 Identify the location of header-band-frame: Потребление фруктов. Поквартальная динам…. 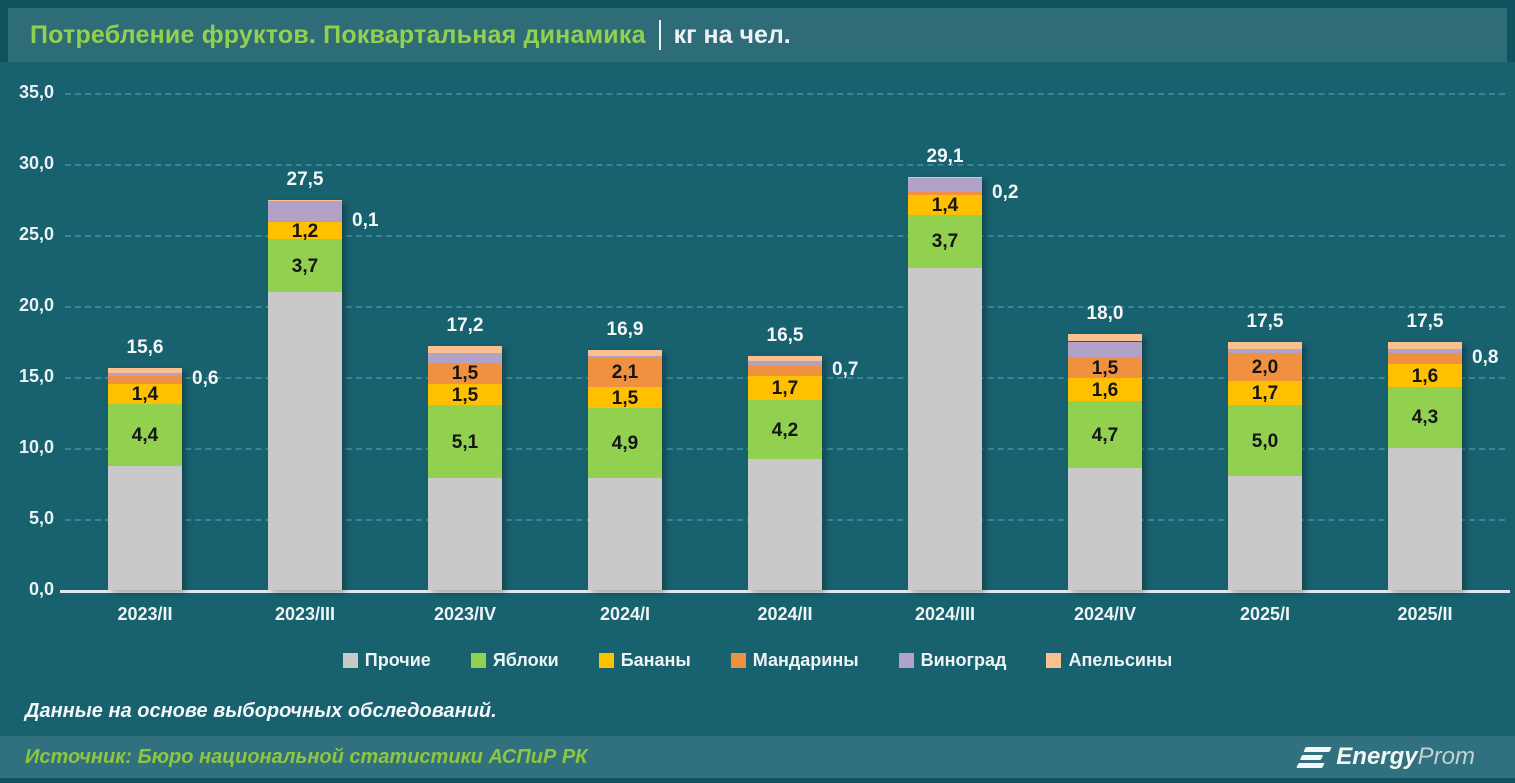
(757, 31).